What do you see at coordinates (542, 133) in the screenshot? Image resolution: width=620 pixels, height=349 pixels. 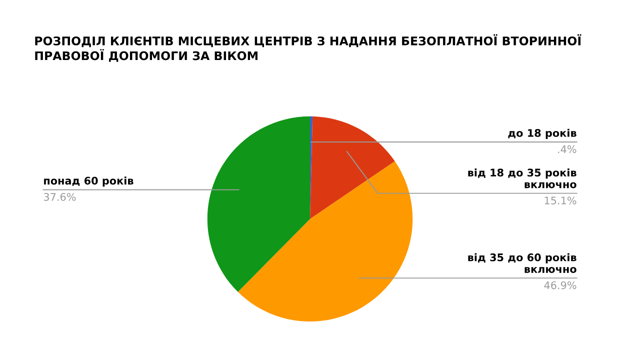 I see `slice-label: до 18 років` at bounding box center [542, 133].